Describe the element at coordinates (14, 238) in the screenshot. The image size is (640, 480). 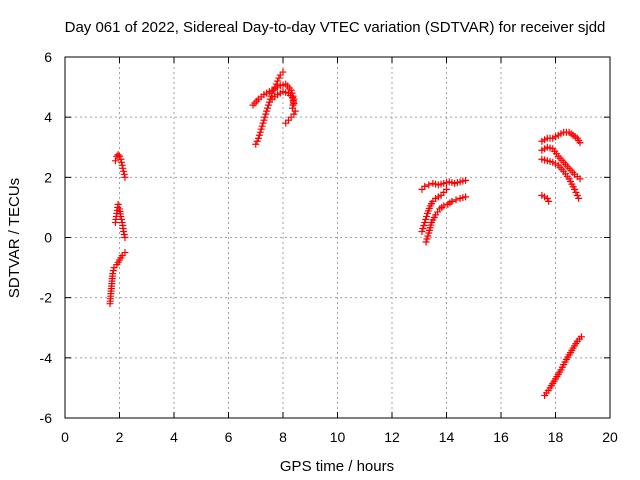
I see `y-axis-title: SDTVAR / TECUs` at that location.